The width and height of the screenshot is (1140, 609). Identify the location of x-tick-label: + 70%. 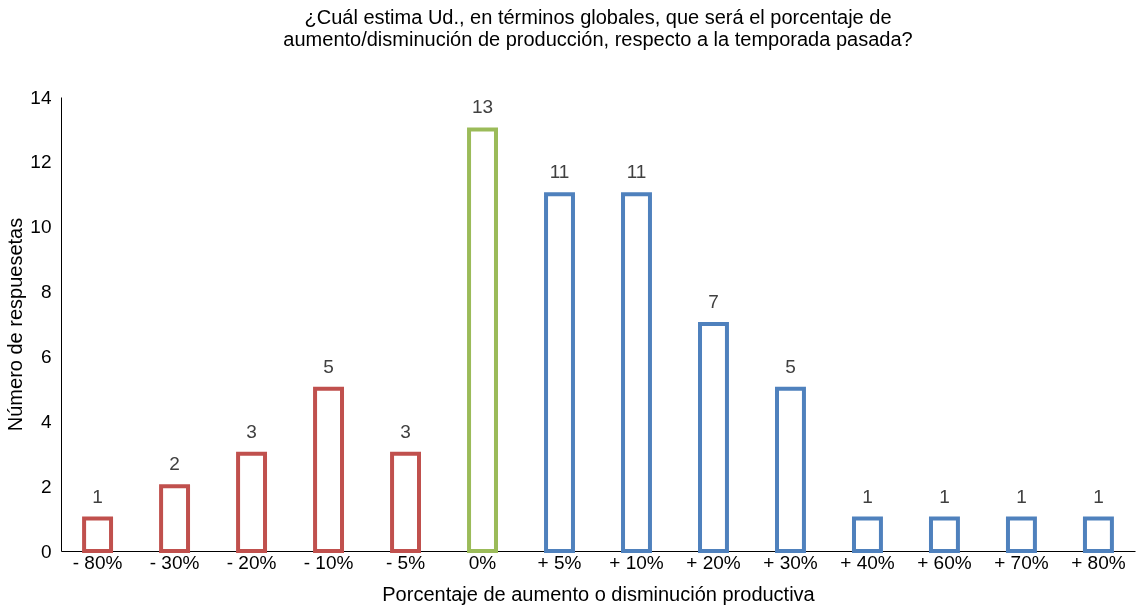
(1021, 562).